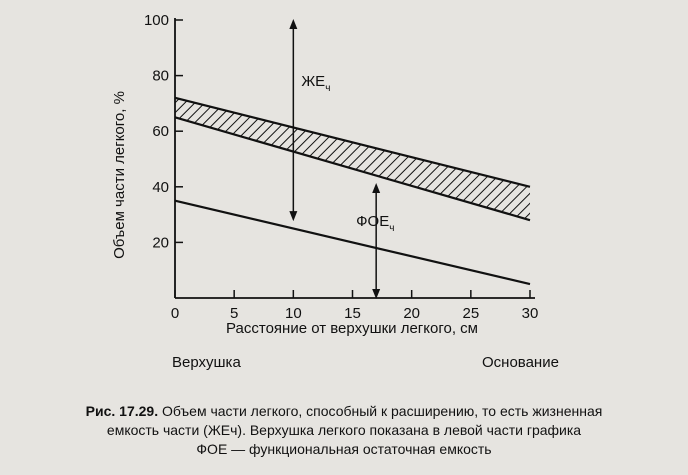 Image resolution: width=688 pixels, height=475 pixels. What do you see at coordinates (234, 313) in the screenshot?
I see `x-tick-label: 5` at bounding box center [234, 313].